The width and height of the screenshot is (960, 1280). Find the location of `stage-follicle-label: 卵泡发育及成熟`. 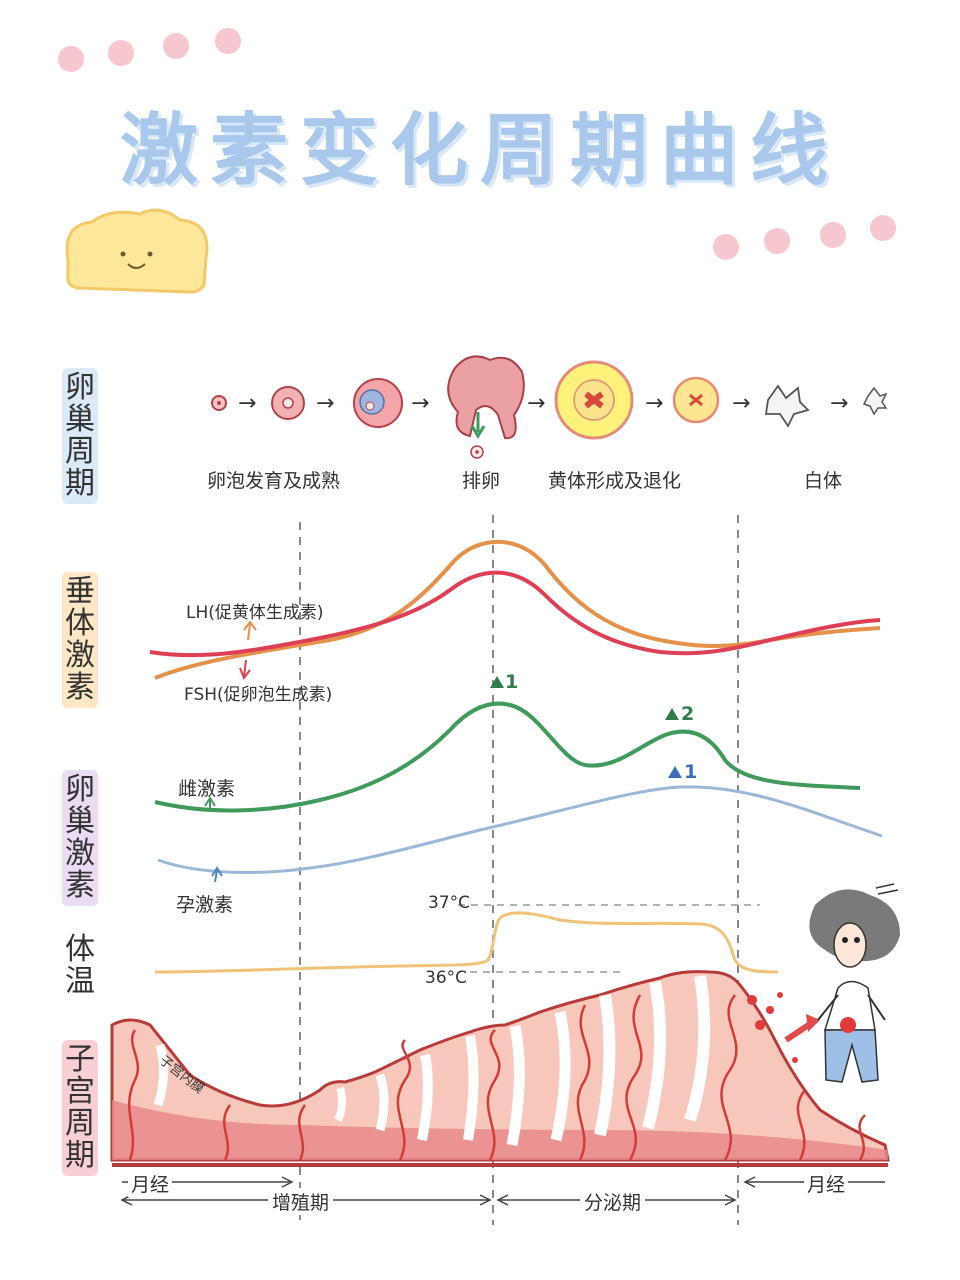

stage-follicle-label: 卵泡发育及成熟 is located at coordinates (274, 481).